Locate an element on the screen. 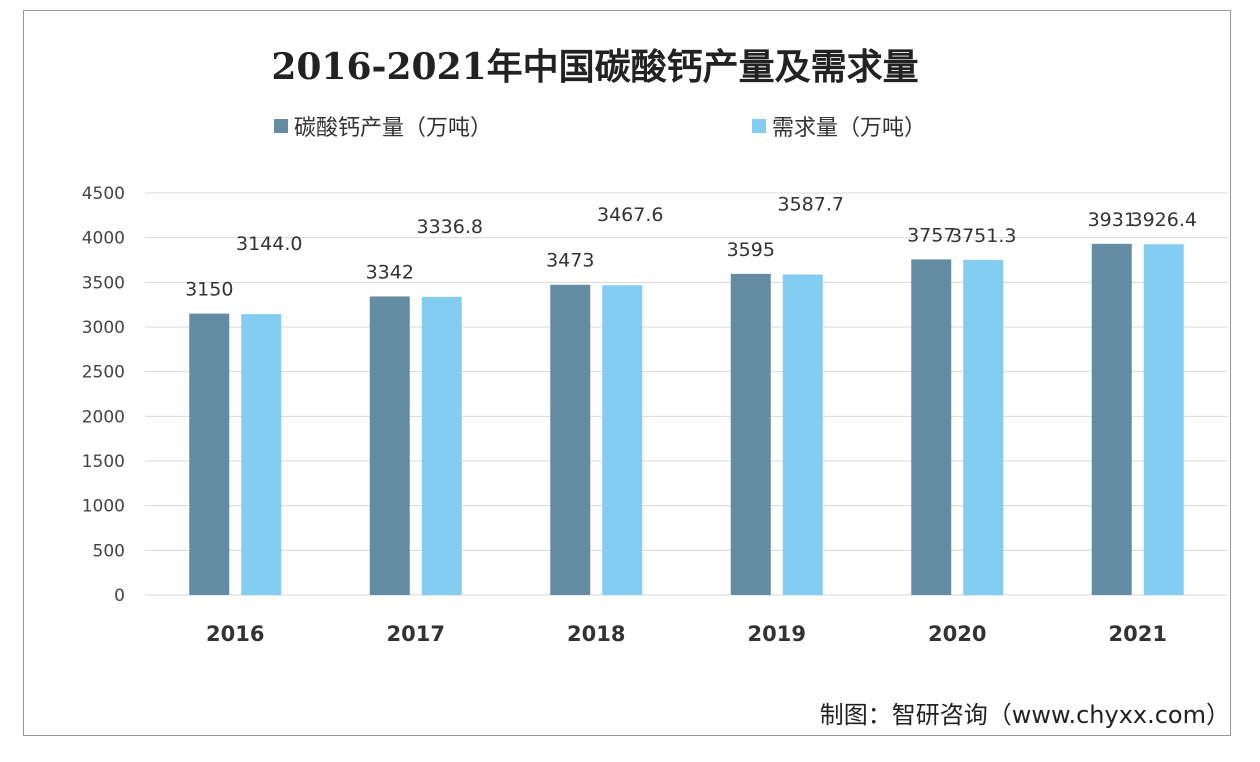  data-label-production-2021: 3931 is located at coordinates (1112, 220).